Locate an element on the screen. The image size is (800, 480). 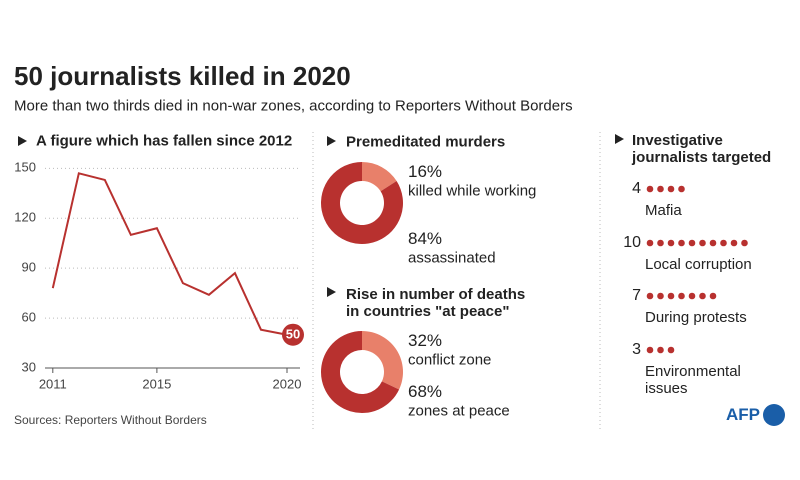
y-tick-label: 150 is located at coordinates (25, 167).